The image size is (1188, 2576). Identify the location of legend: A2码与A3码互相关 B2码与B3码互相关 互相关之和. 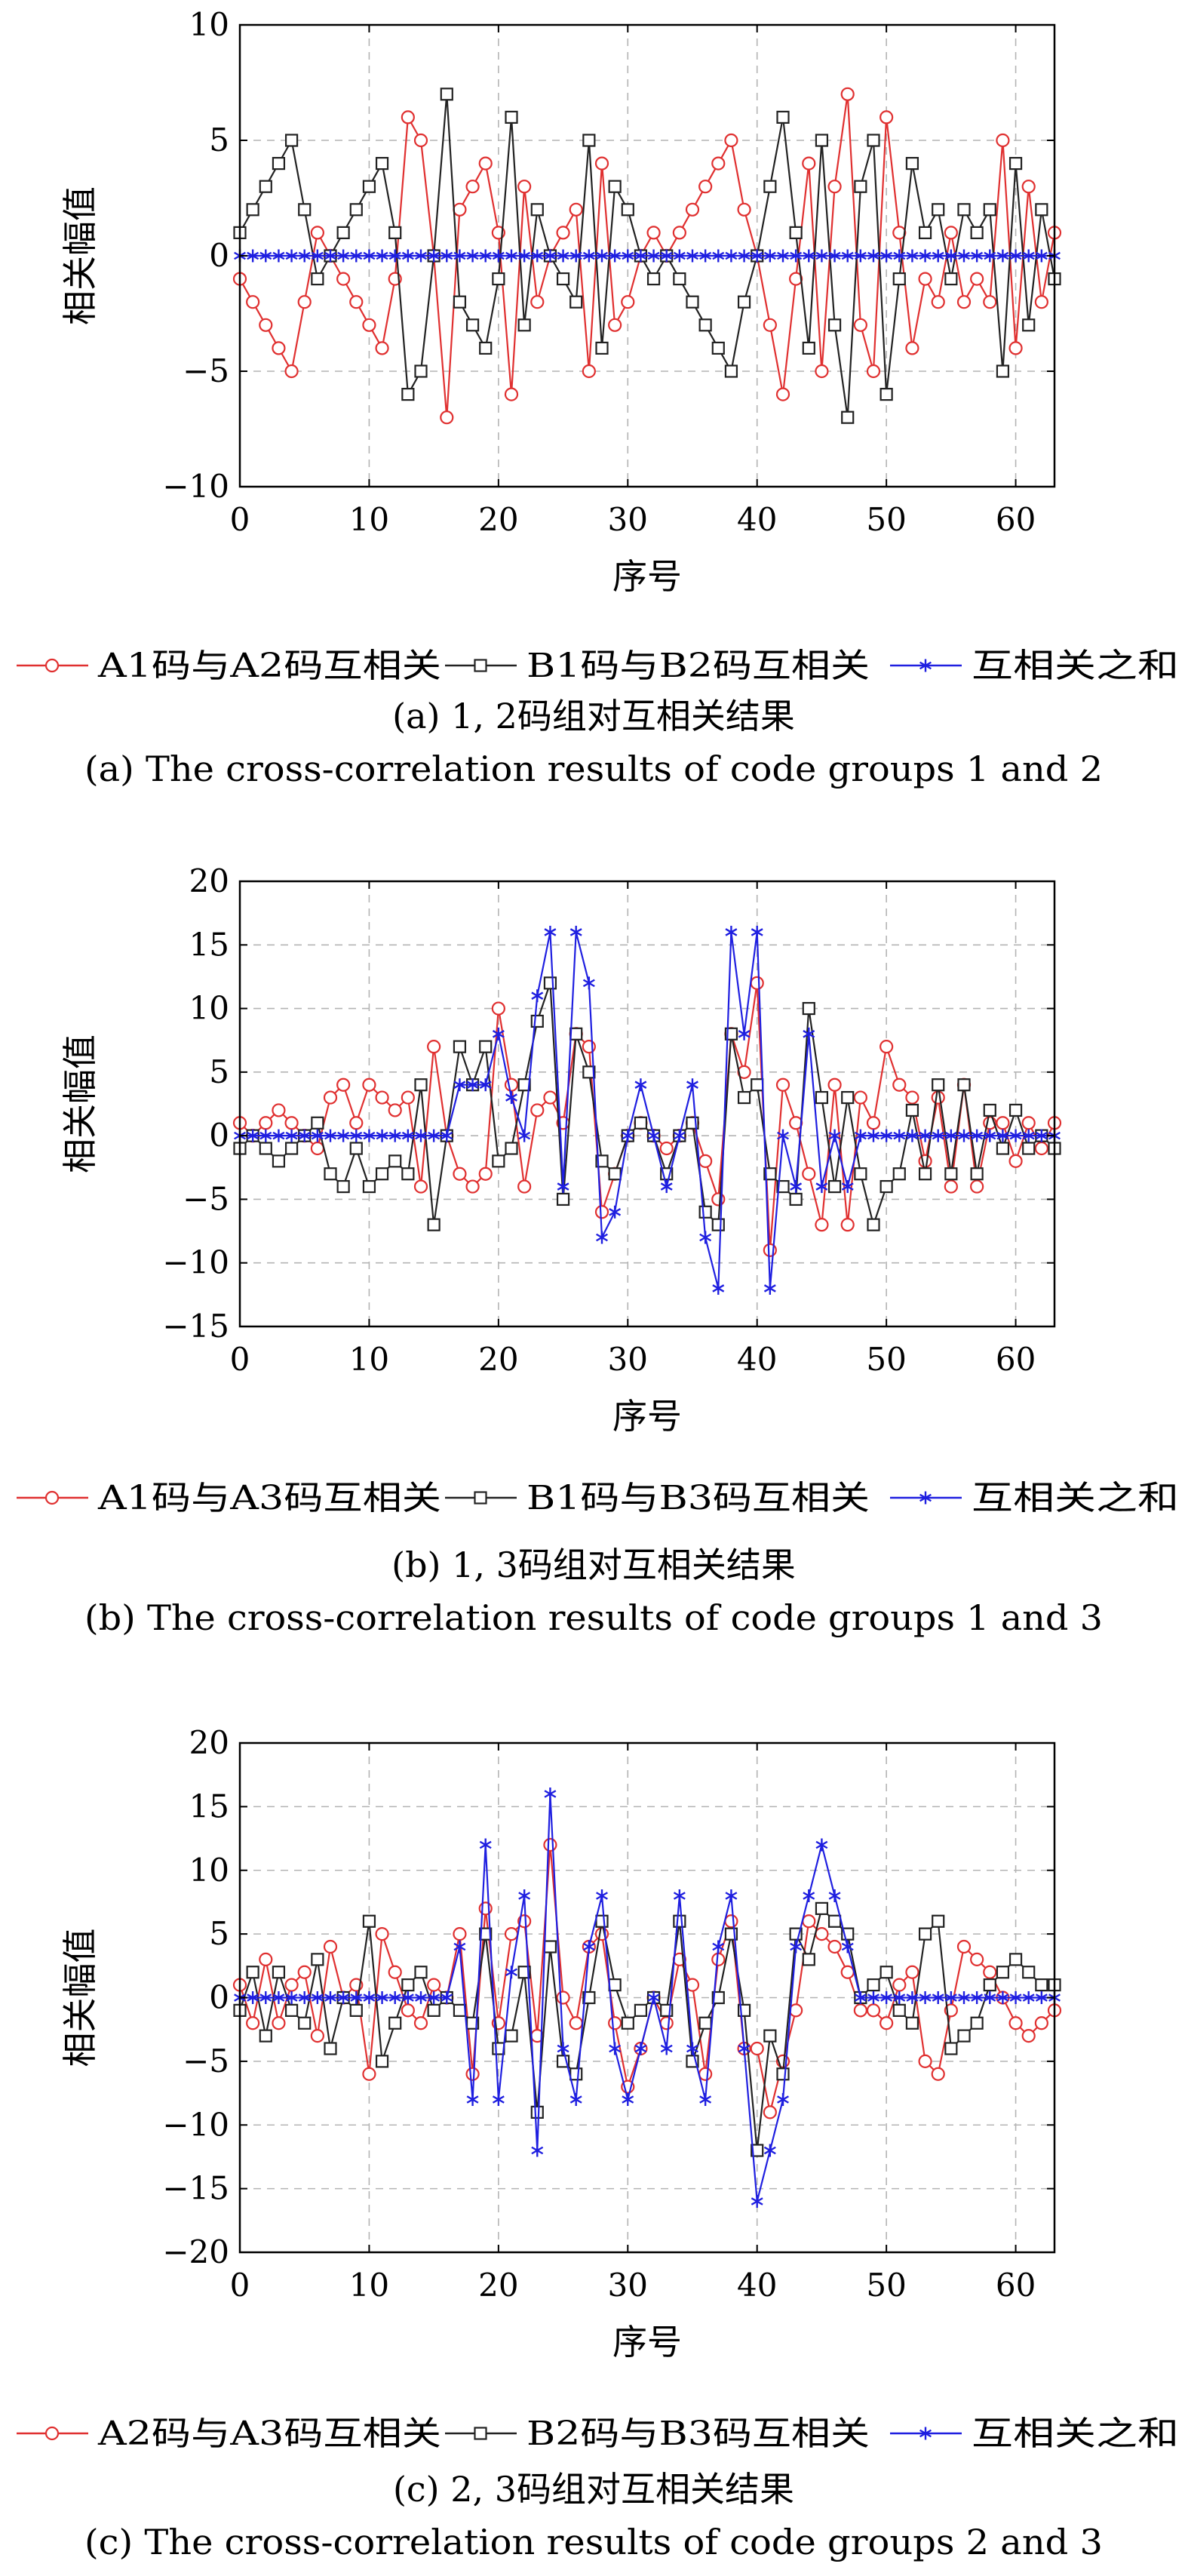
(598, 2434).